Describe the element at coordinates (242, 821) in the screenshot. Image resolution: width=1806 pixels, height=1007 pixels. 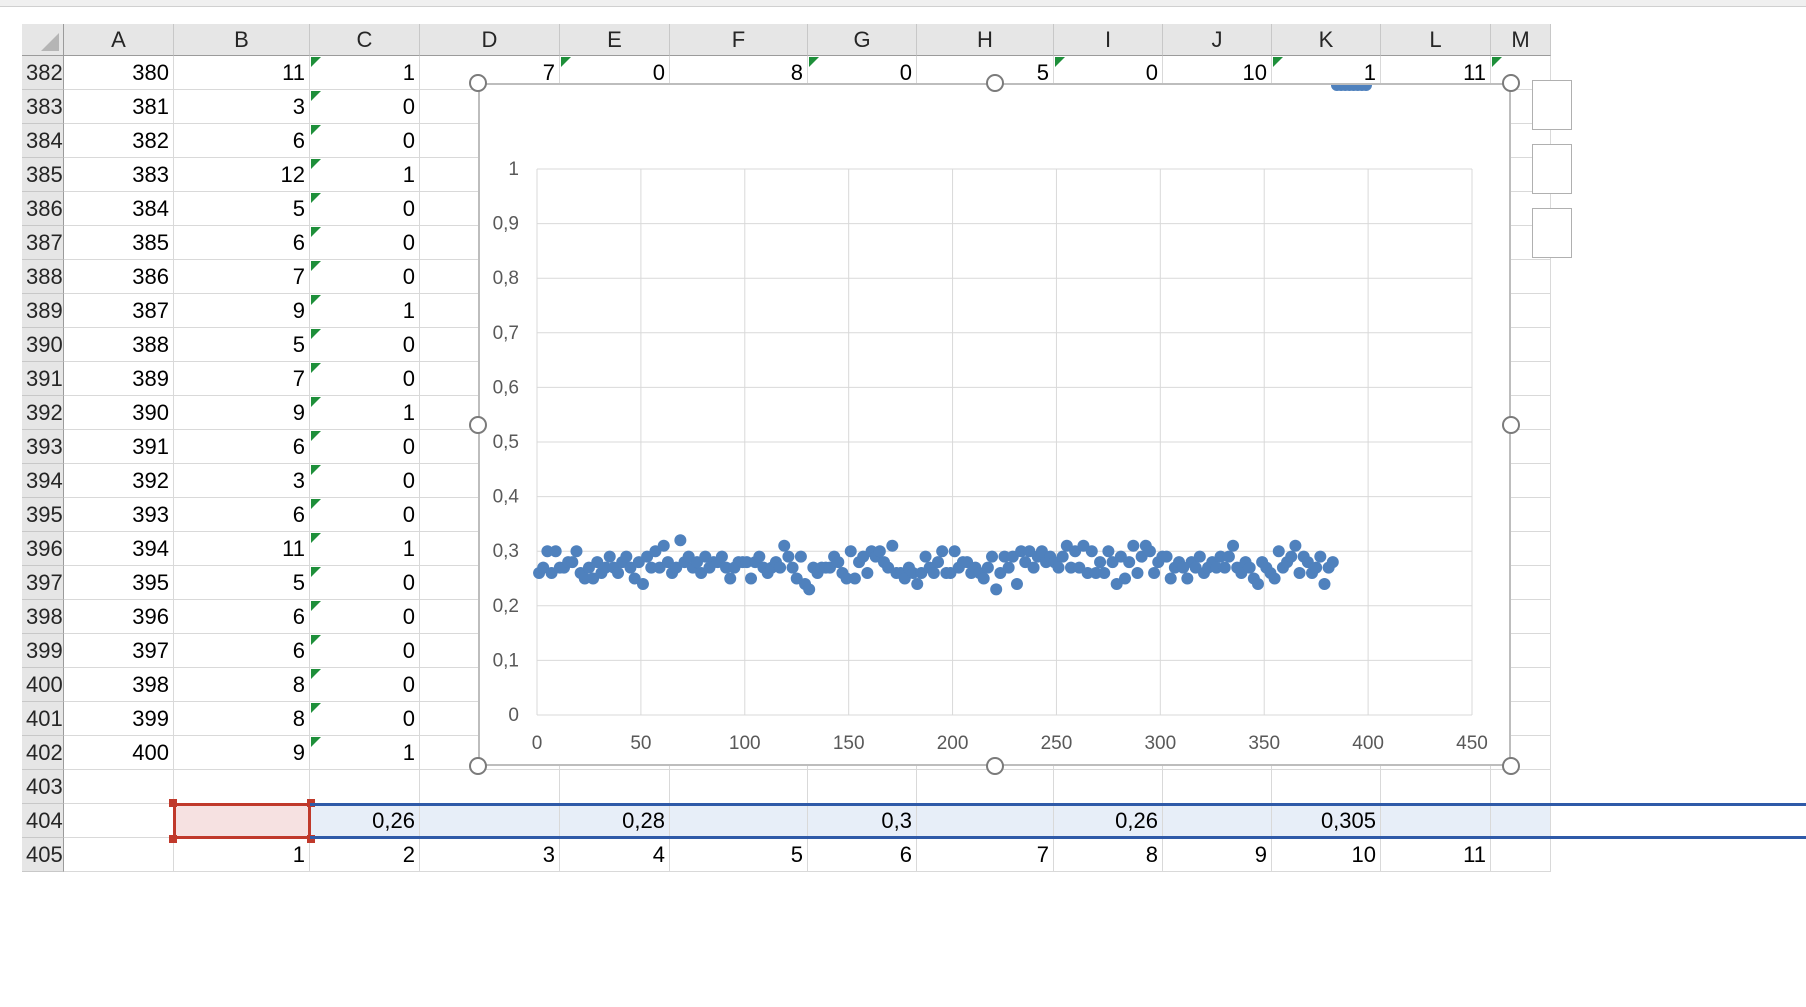
I see `active-cell-b404` at that location.